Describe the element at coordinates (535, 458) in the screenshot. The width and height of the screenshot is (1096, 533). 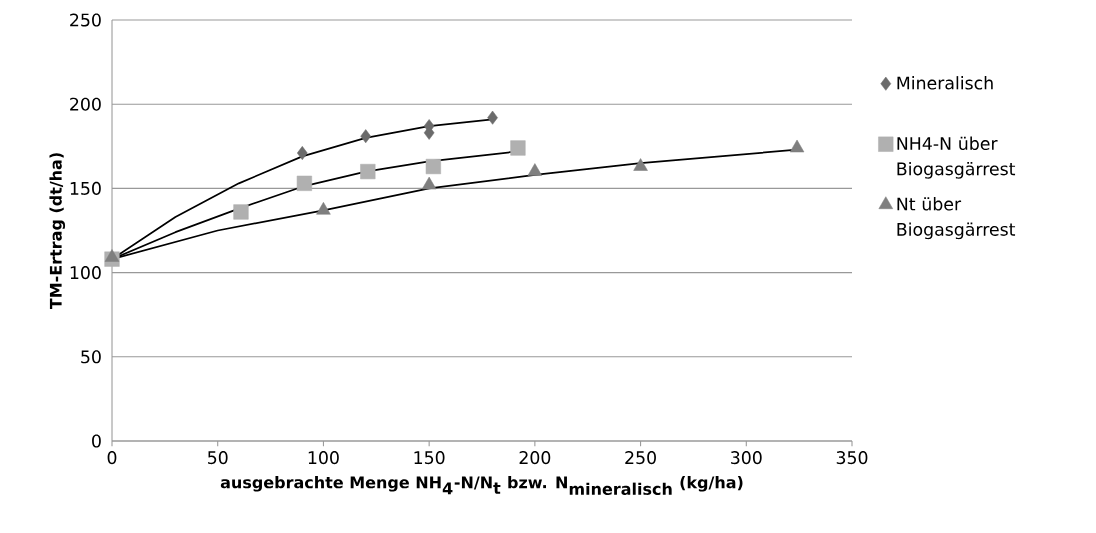
I see `x-tick-label: 200` at that location.